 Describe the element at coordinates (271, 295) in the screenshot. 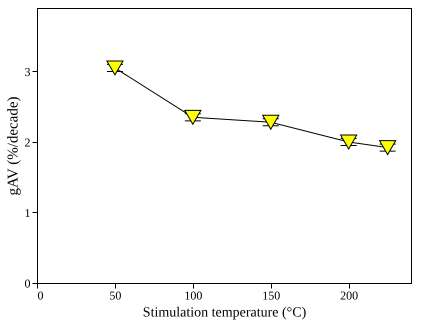

I see `x-tick-label: 150` at that location.